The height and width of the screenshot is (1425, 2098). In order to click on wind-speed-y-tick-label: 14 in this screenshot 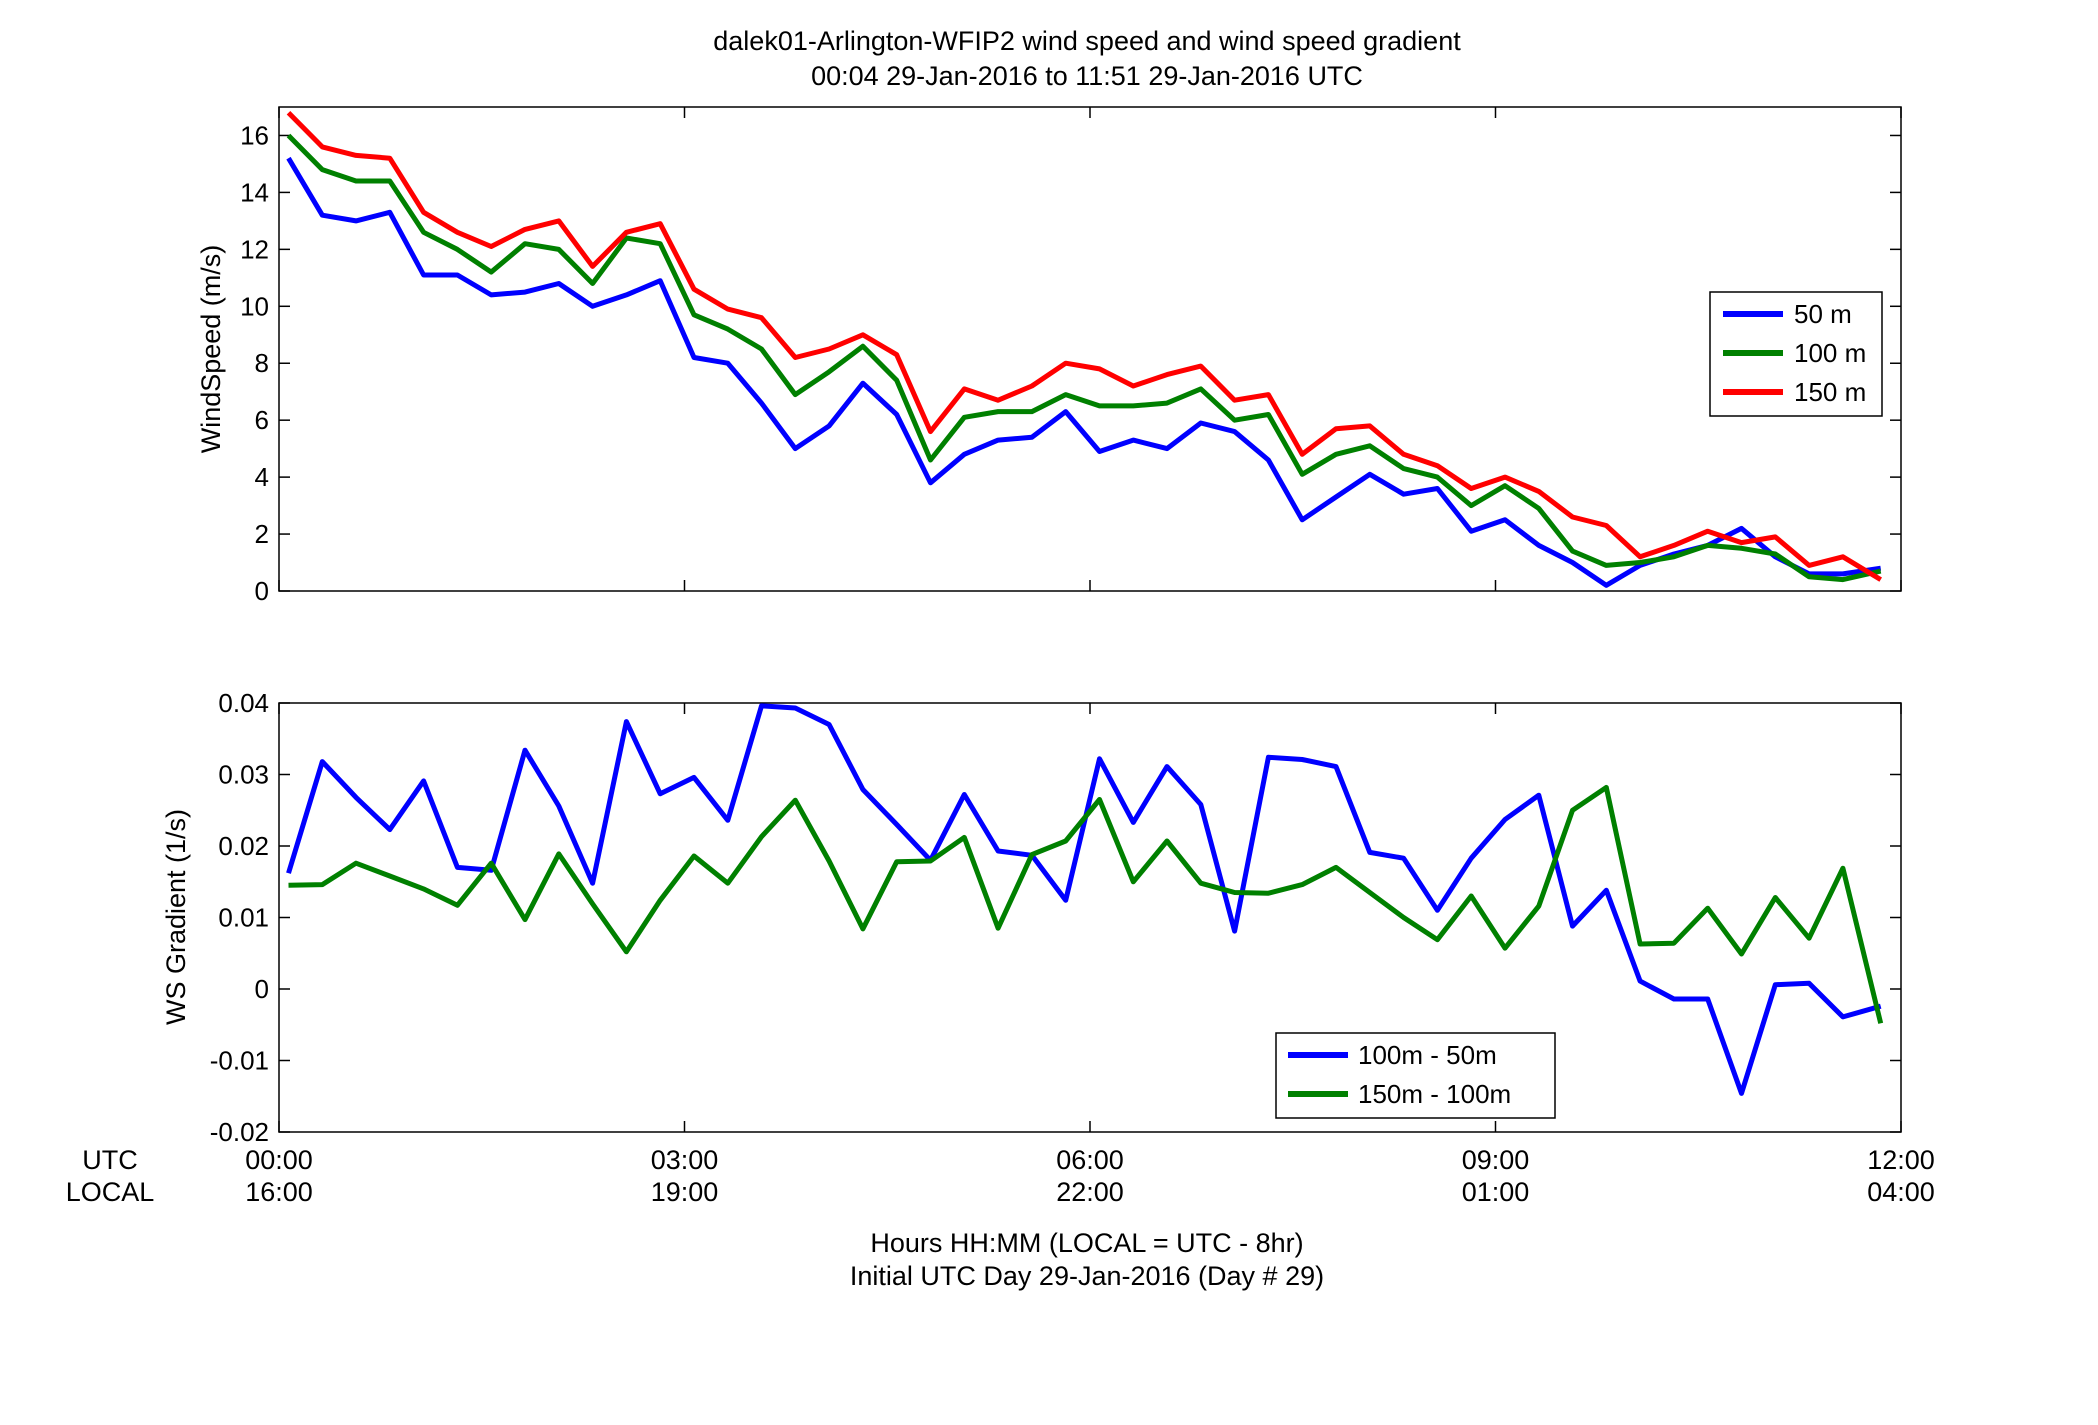, I will do `click(254, 192)`.